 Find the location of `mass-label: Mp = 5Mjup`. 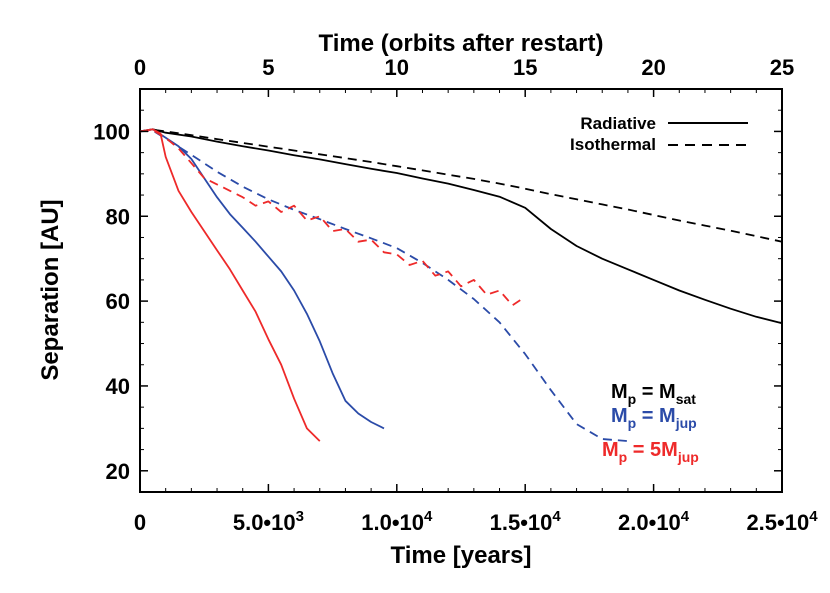

mass-label: Mp = 5Mjup is located at coordinates (650, 452).